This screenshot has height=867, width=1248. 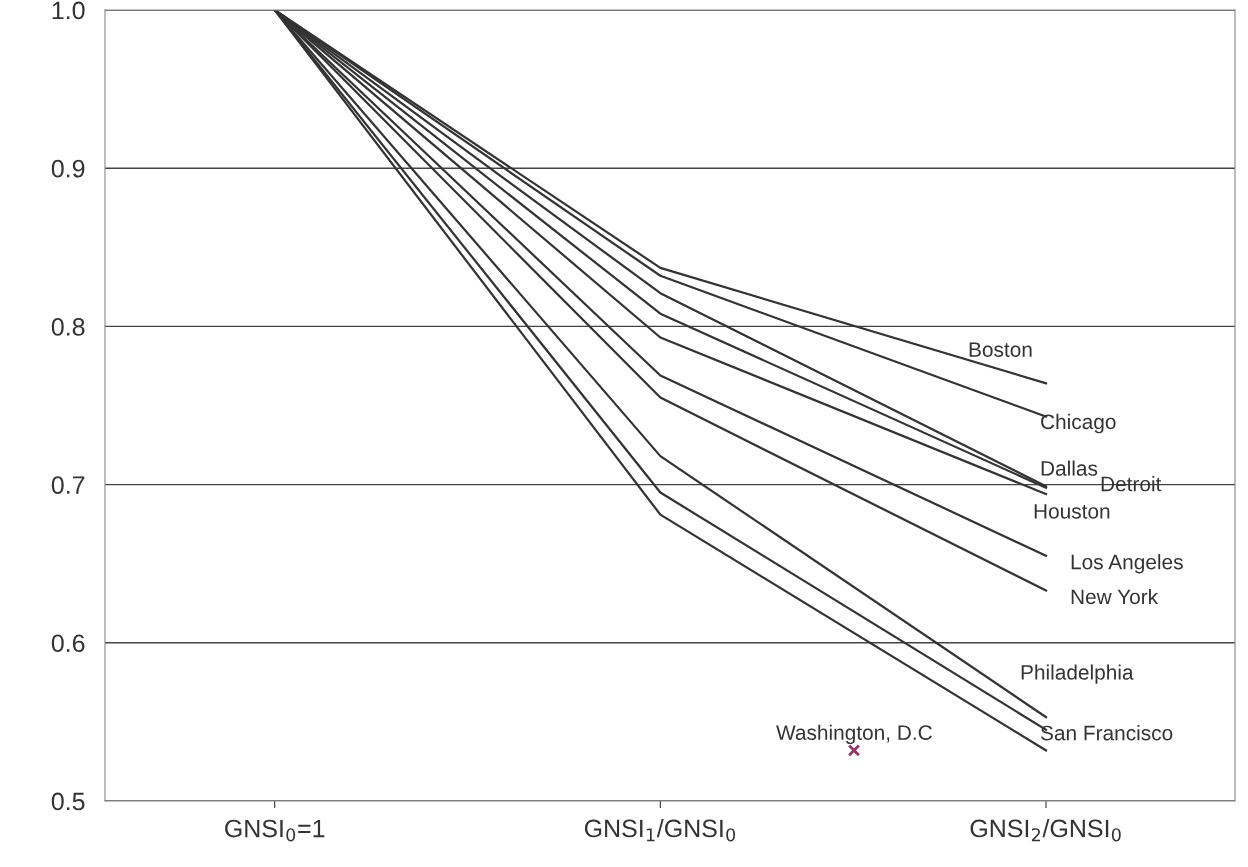 What do you see at coordinates (68, 801) in the screenshot?
I see `y-tick-label: 0.5` at bounding box center [68, 801].